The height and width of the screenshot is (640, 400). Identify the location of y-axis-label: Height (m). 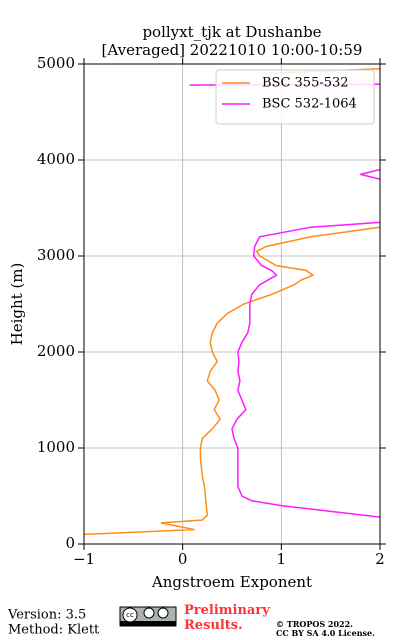
(17, 304).